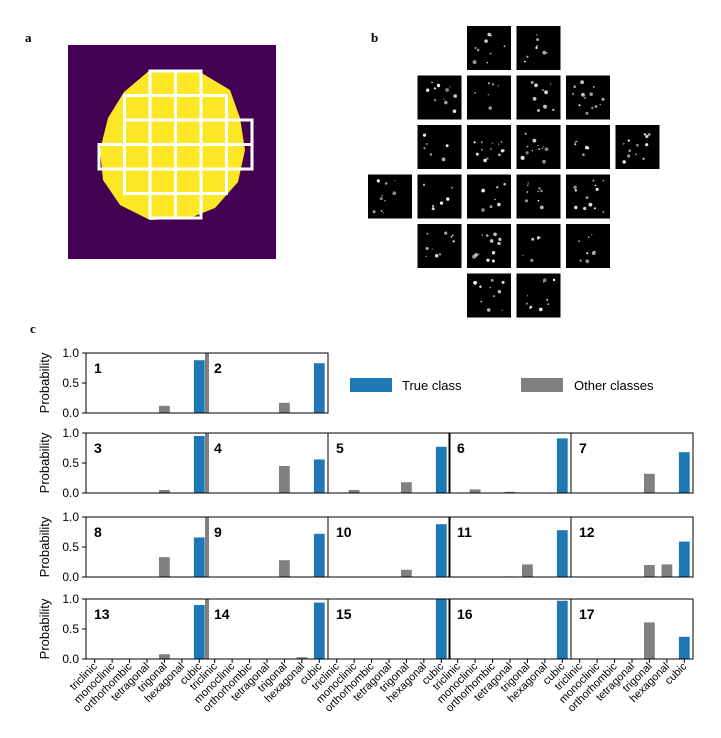  What do you see at coordinates (461, 448) in the screenshot?
I see `subplot-label: 6` at bounding box center [461, 448].